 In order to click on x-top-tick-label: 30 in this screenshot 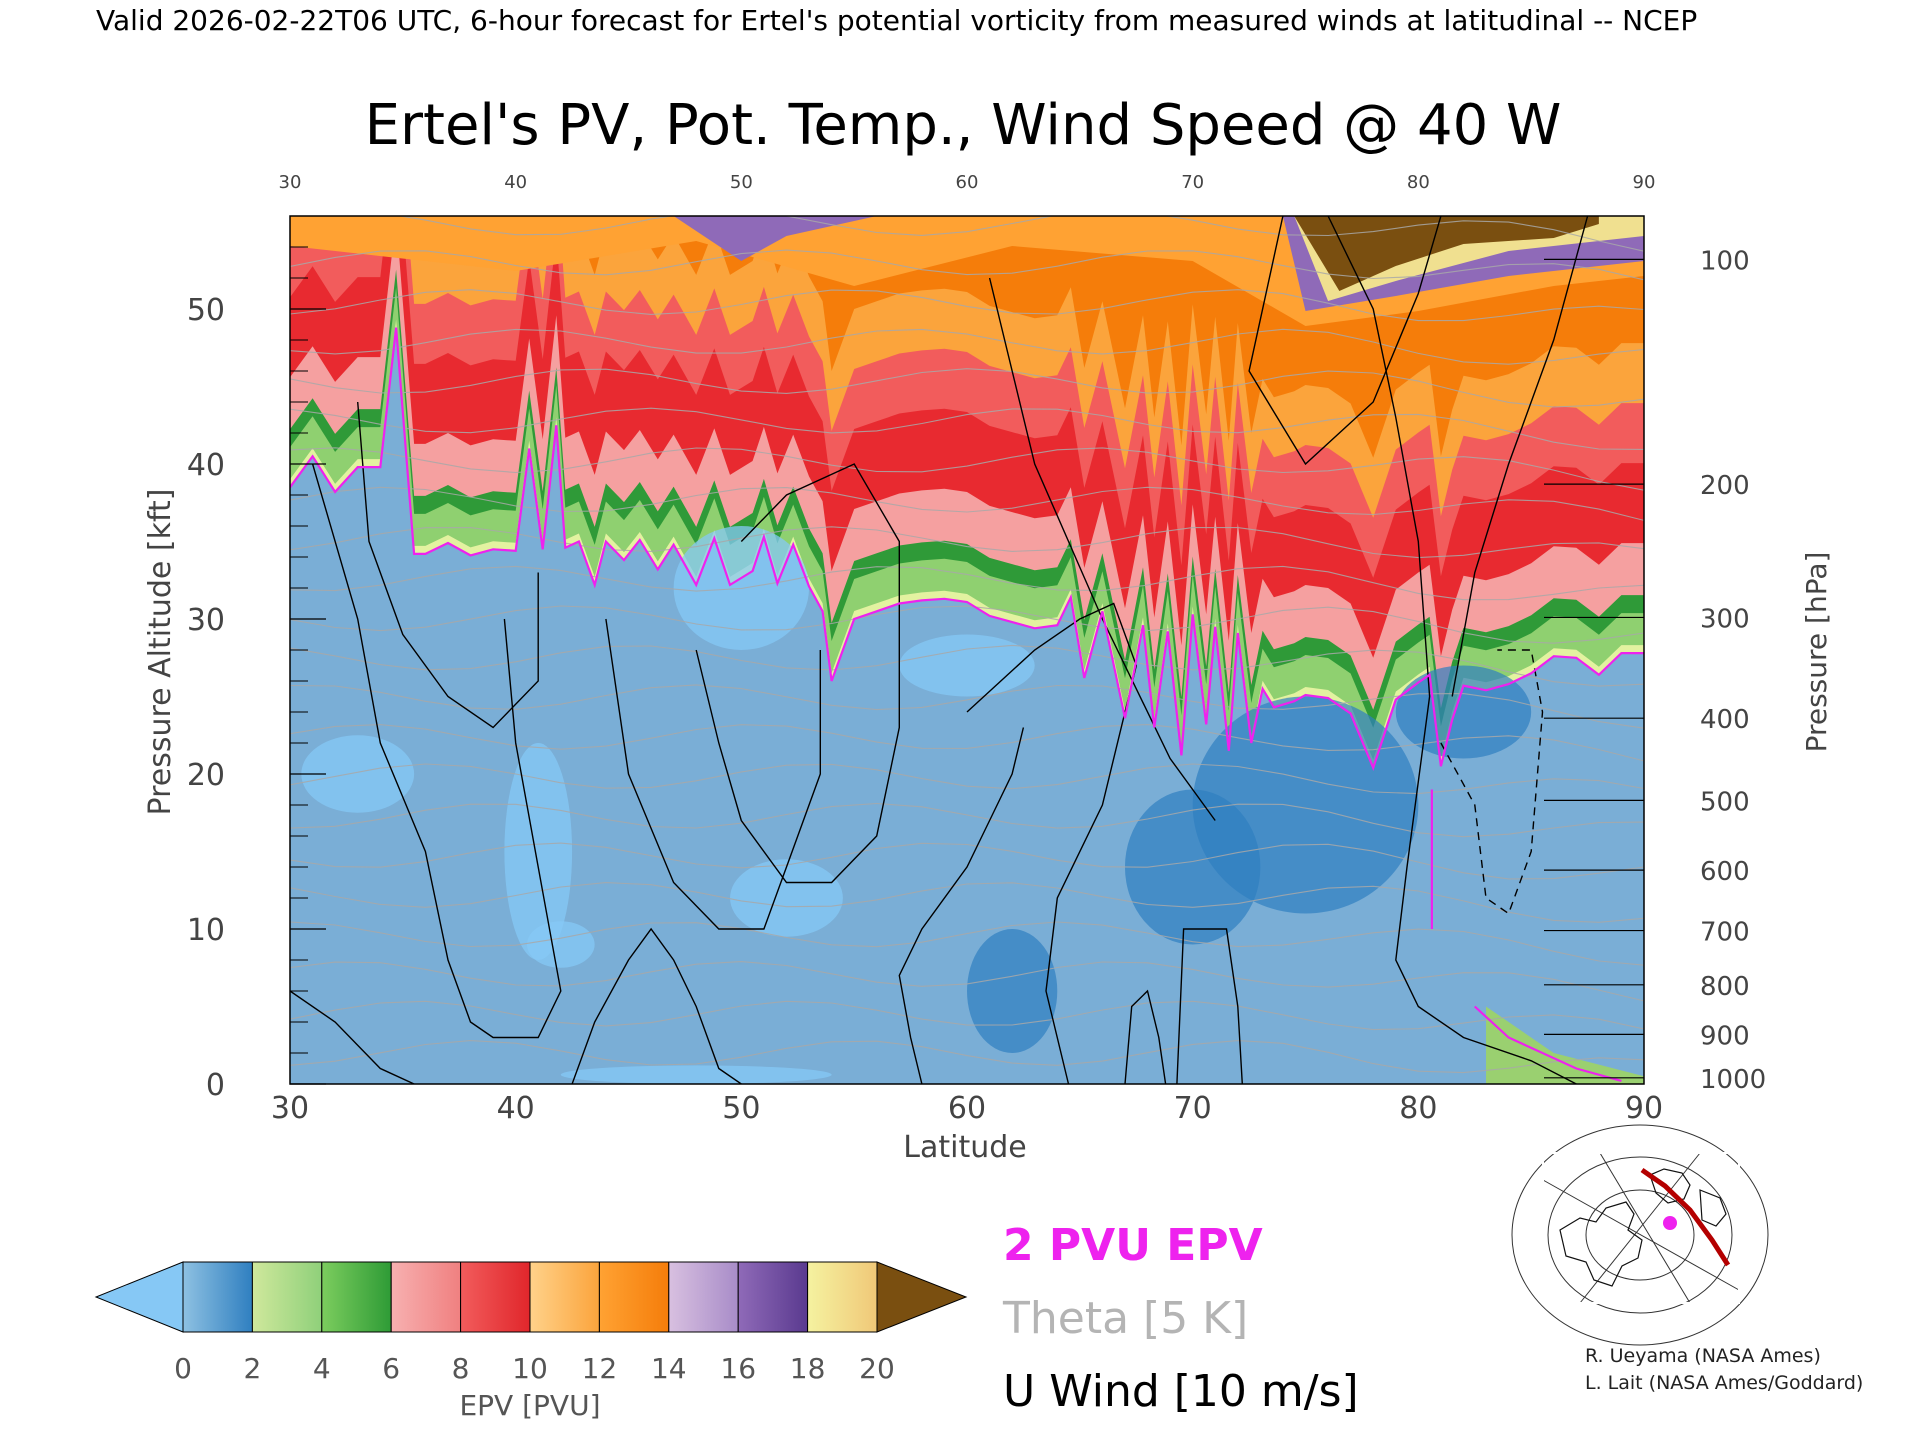, I will do `click(290, 182)`.